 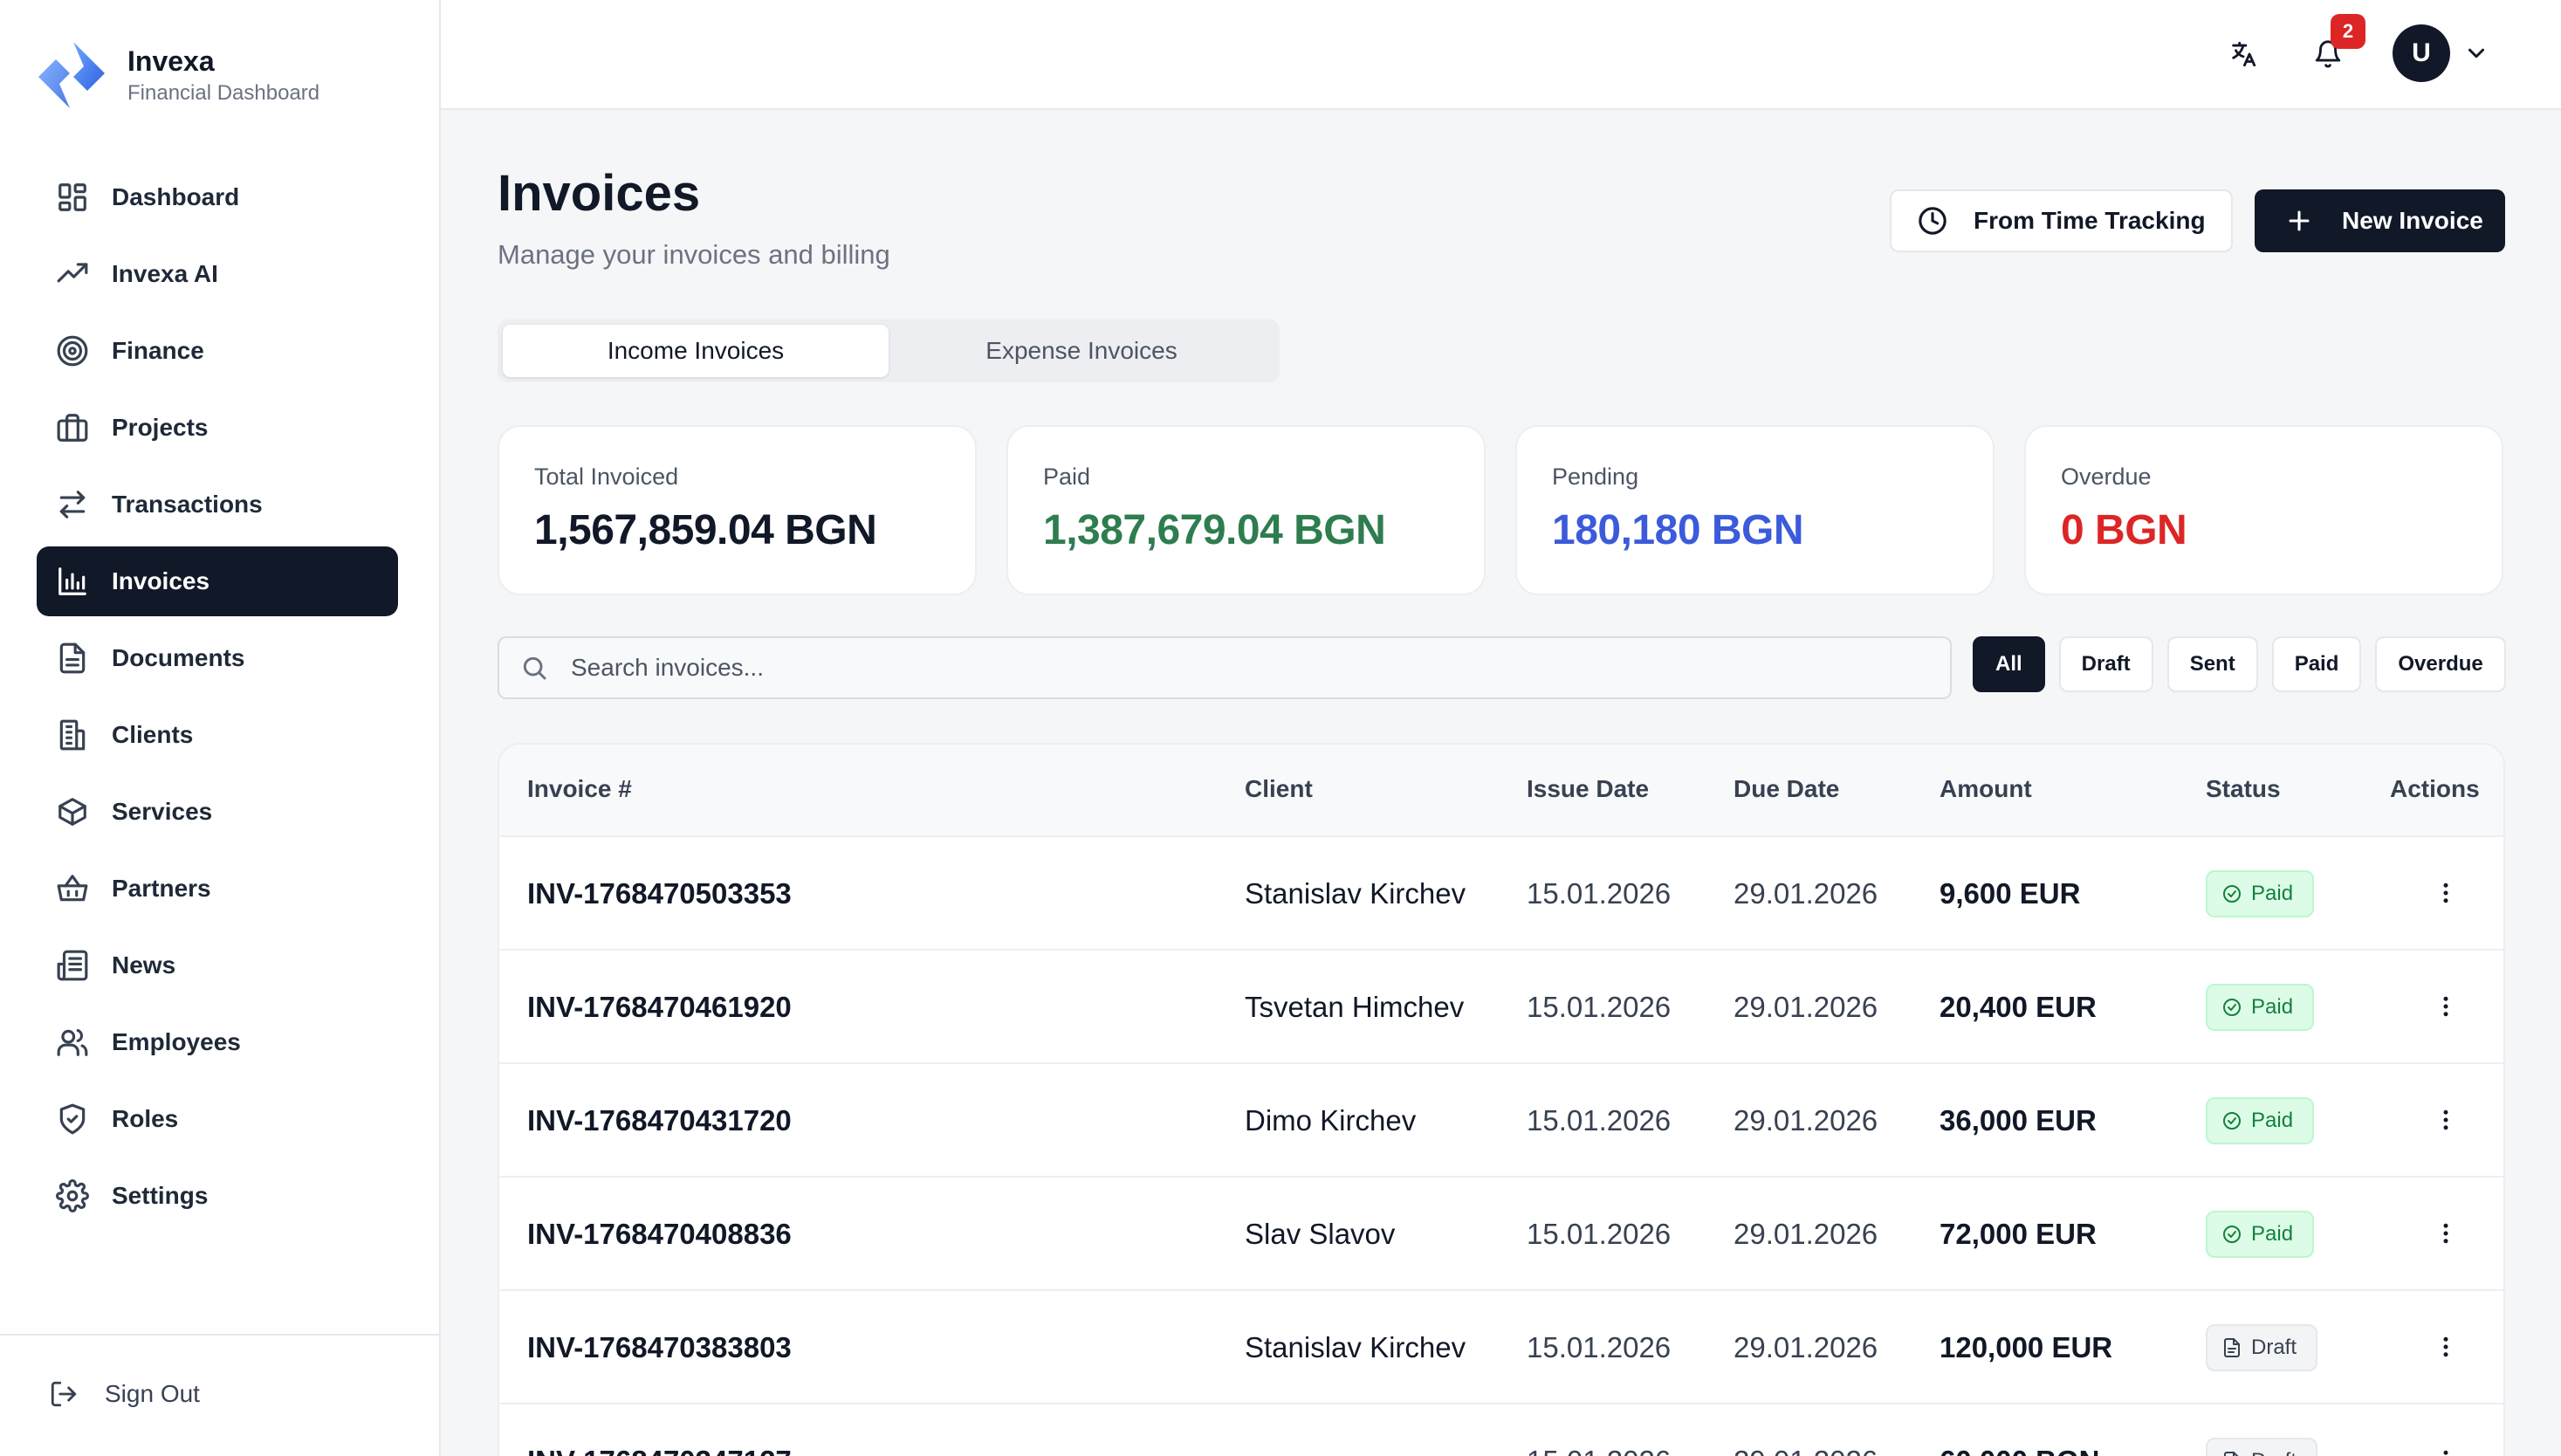 I want to click on sidebar-item-label: Projects, so click(x=160, y=427).